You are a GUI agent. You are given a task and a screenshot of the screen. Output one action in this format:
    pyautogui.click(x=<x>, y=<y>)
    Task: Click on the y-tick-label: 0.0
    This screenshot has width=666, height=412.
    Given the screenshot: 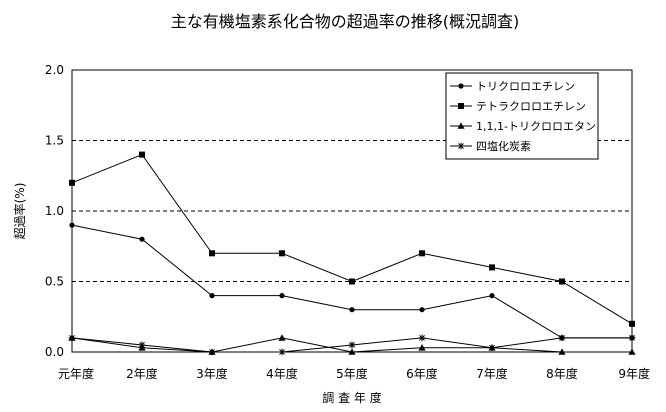 What is the action you would take?
    pyautogui.click(x=54, y=352)
    